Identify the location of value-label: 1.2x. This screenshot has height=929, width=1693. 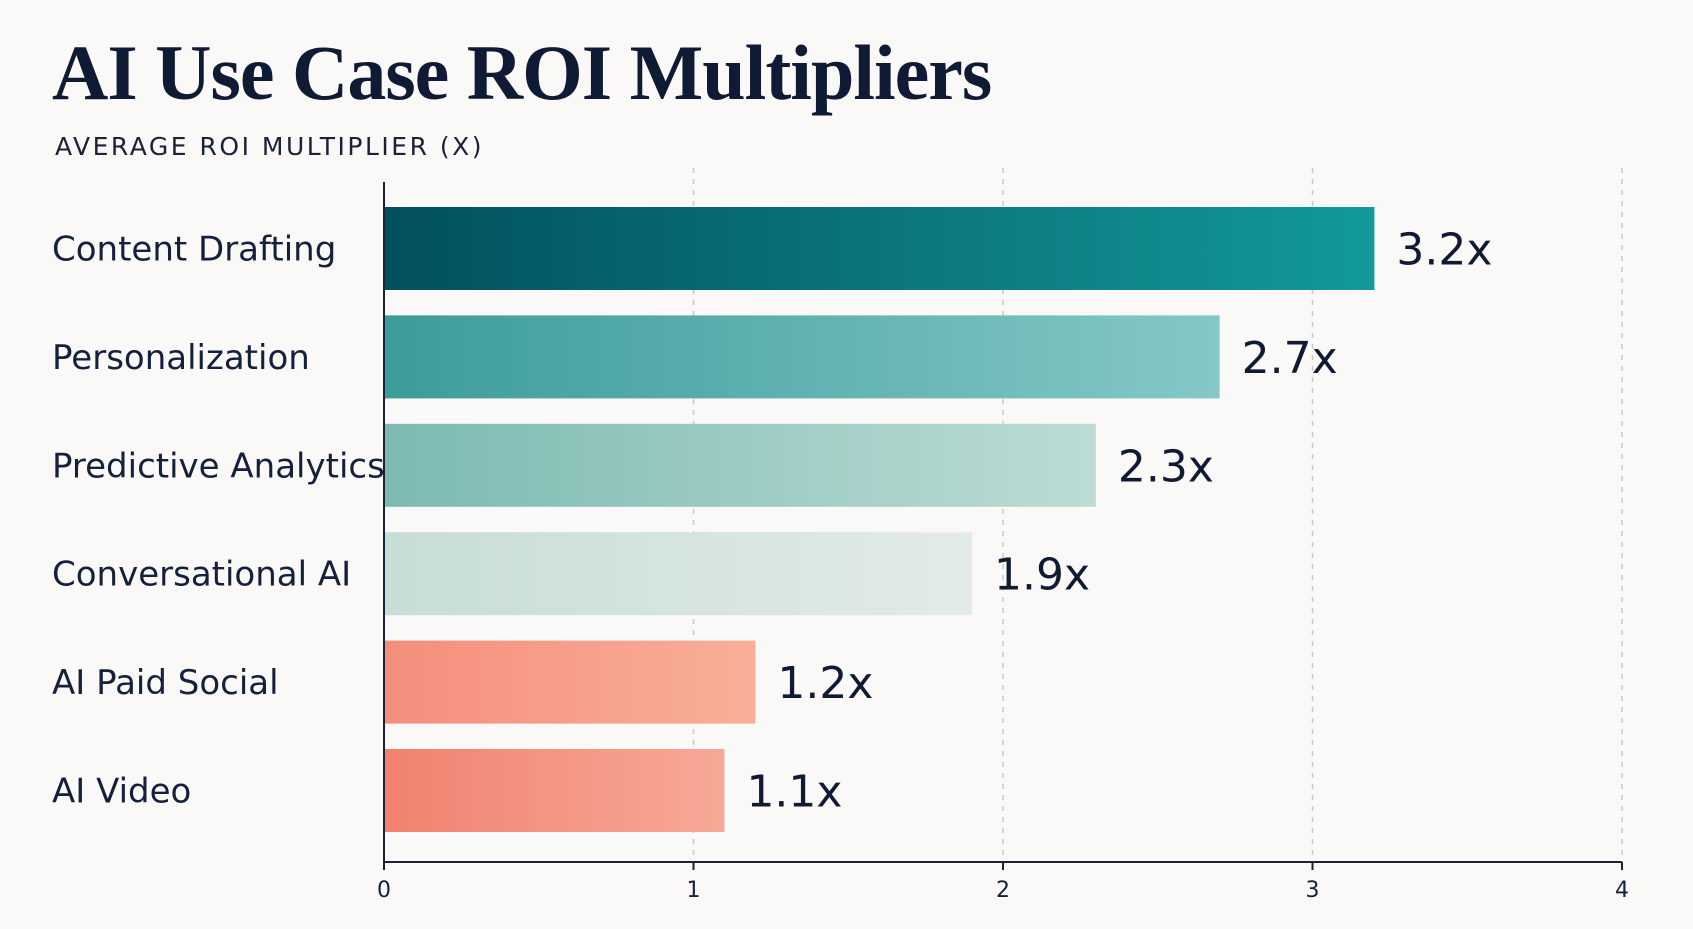
(825, 683).